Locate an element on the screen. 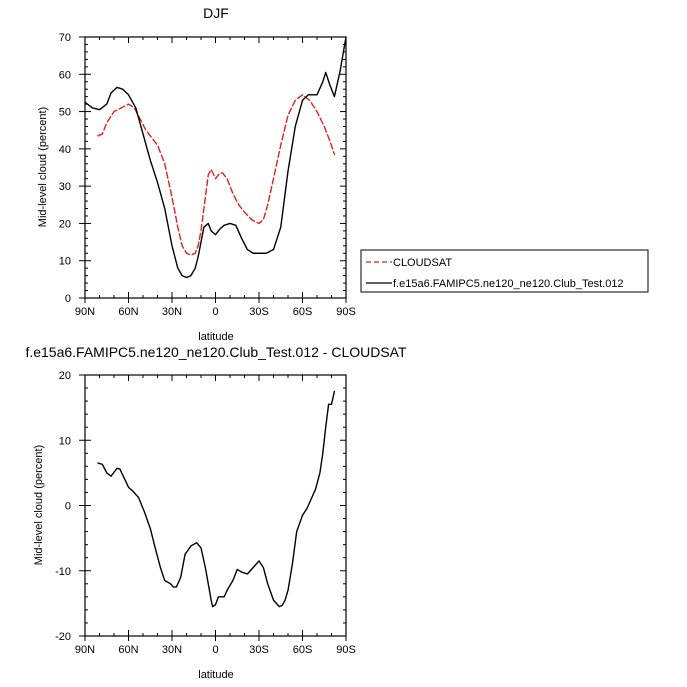 The width and height of the screenshot is (687, 687). bottom-plot-frame is located at coordinates (215, 505).